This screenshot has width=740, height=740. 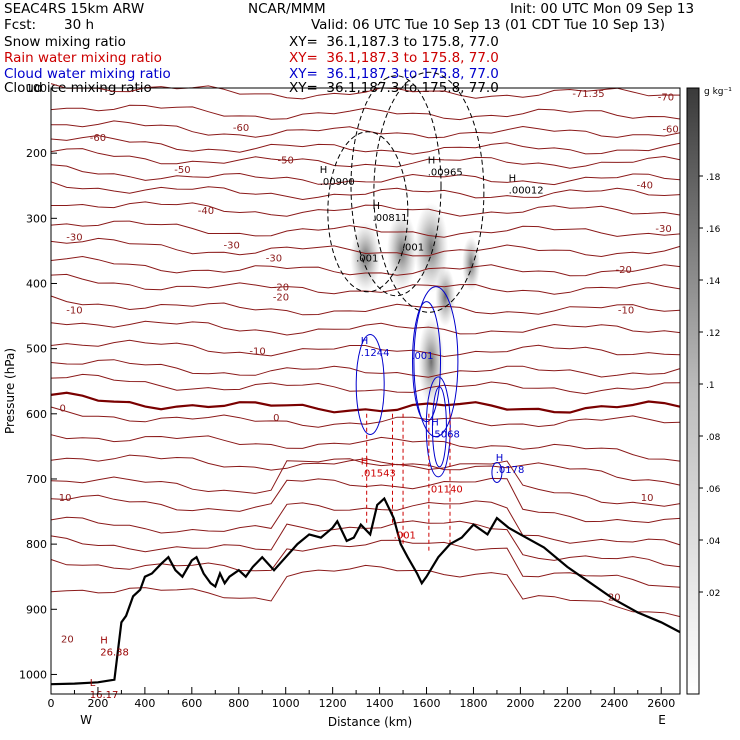 What do you see at coordinates (427, 703) in the screenshot?
I see `x-tick-label: 1600` at bounding box center [427, 703].